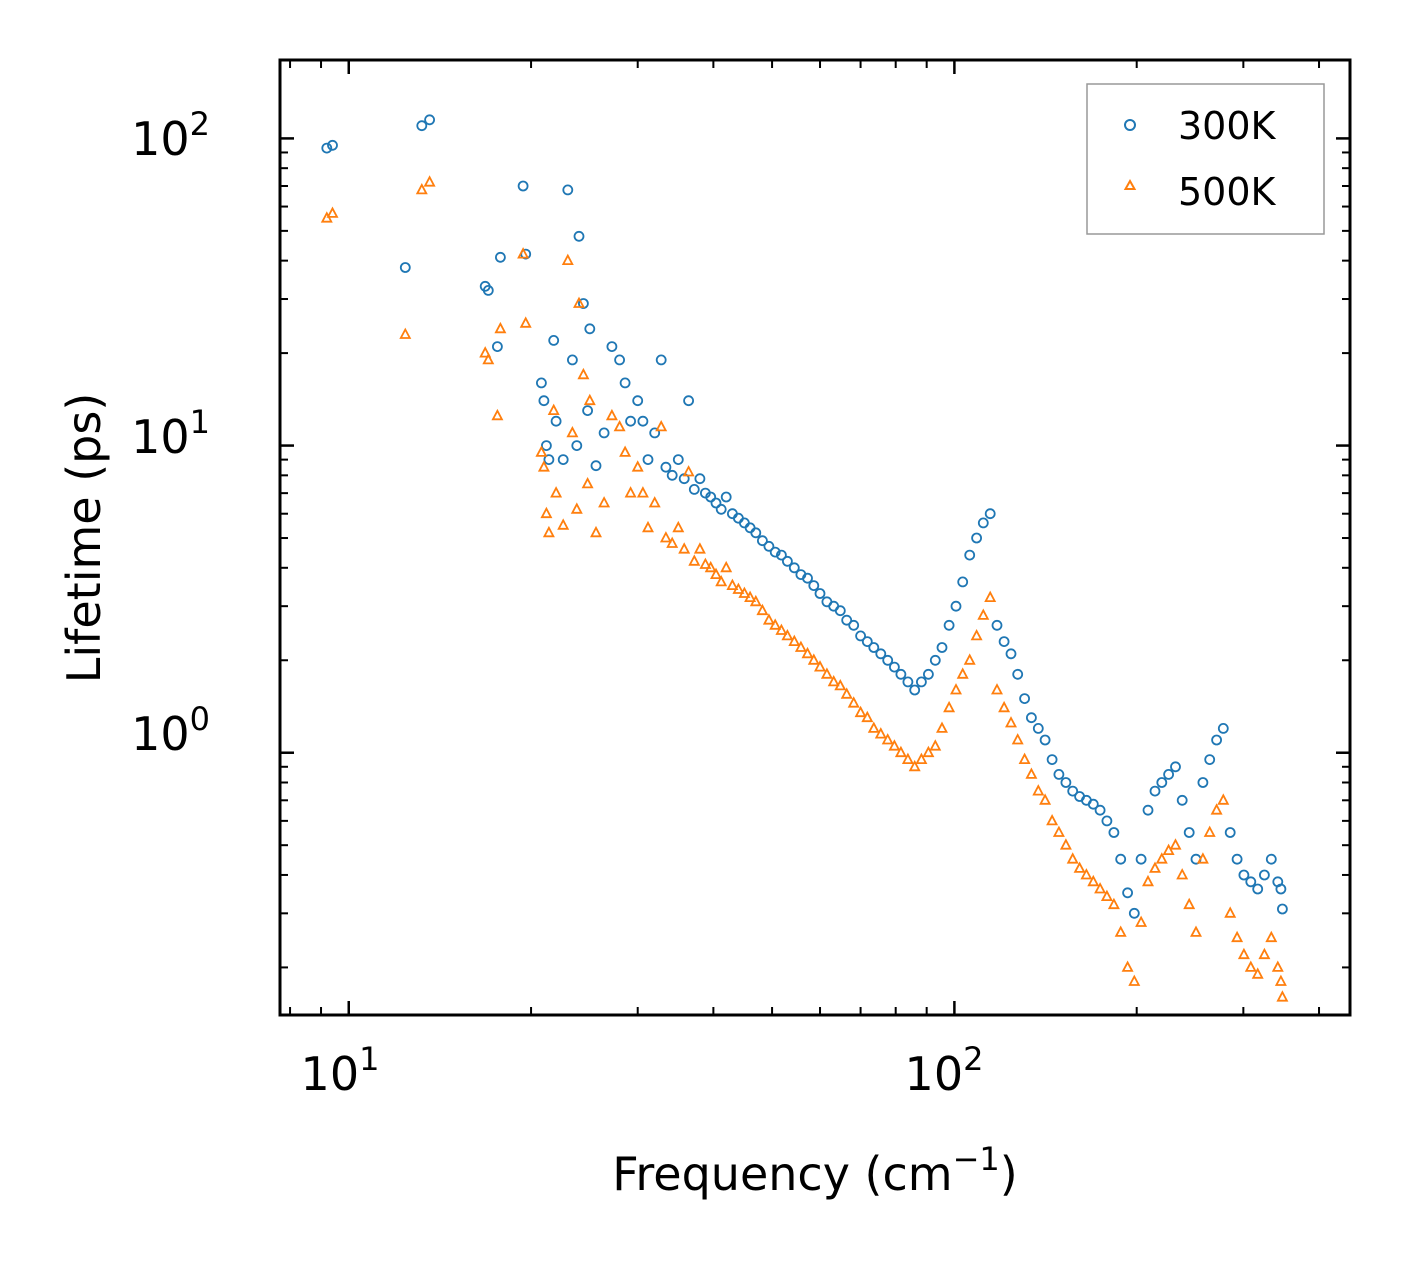  What do you see at coordinates (944, 1070) in the screenshot?
I see `x-tick-label-1e2: 10²` at bounding box center [944, 1070].